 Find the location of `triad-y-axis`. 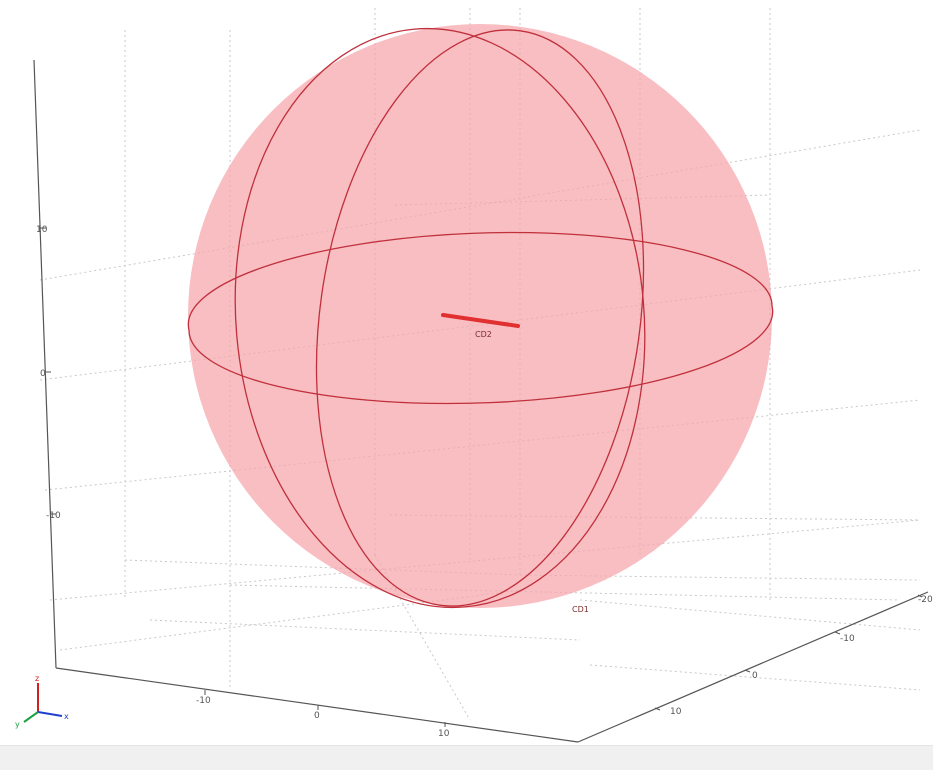

triad-y-axis is located at coordinates (31, 717).